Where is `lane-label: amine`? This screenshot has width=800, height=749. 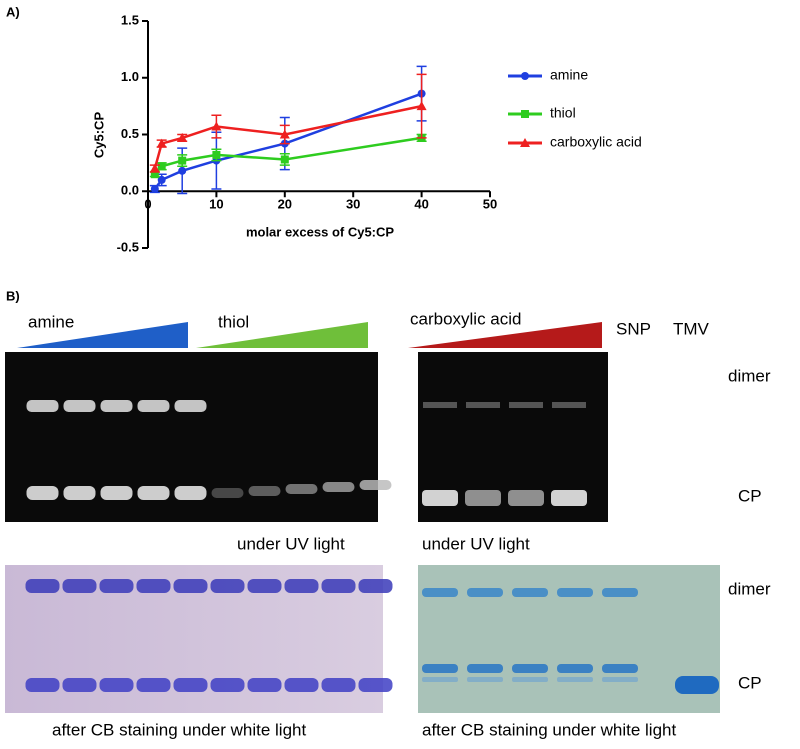
lane-label: amine is located at coordinates (51, 321).